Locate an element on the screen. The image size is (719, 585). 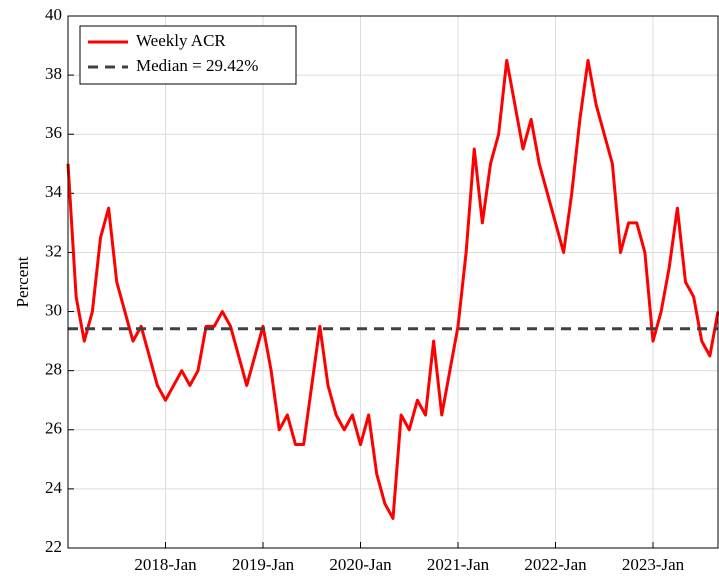
y-tick-label: 32 is located at coordinates (53, 250).